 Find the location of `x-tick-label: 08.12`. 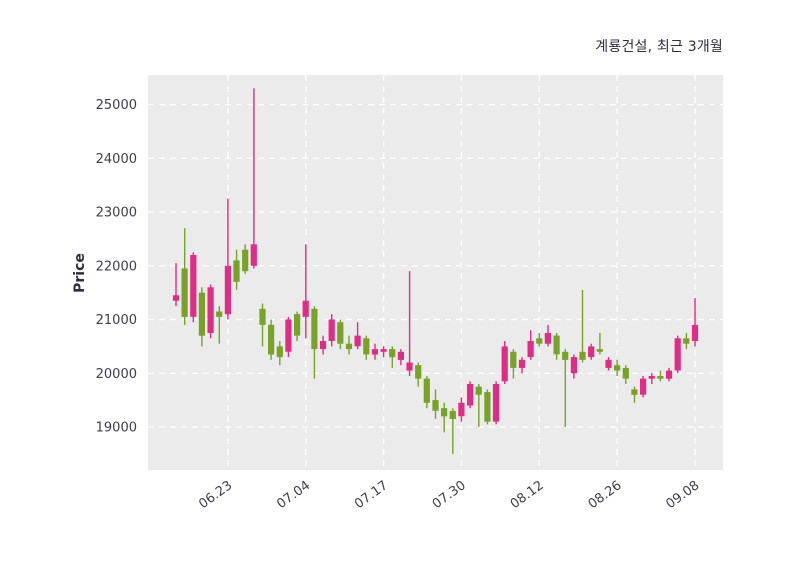

x-tick-label: 08.12 is located at coordinates (527, 495).